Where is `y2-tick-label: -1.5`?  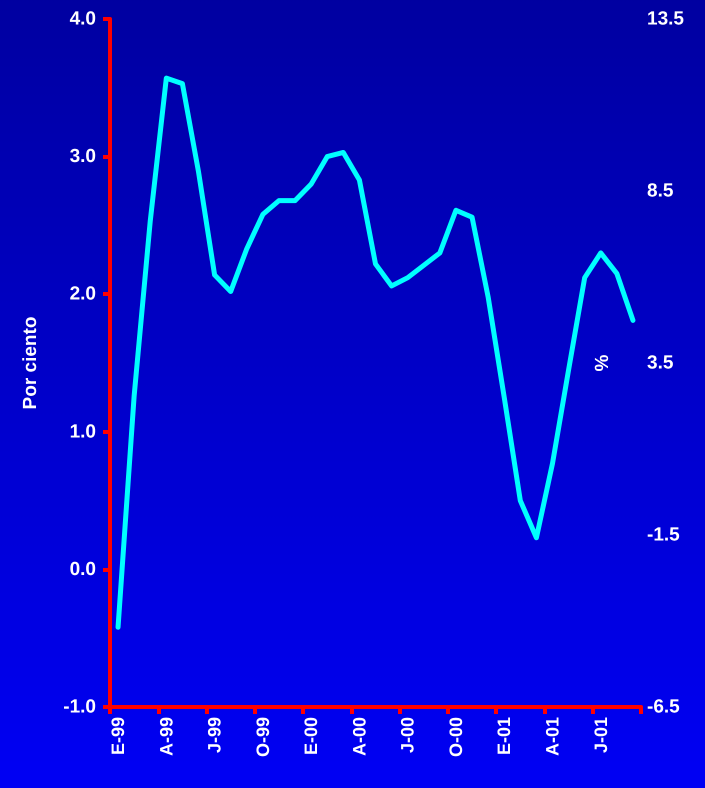
y2-tick-label: -1.5 is located at coordinates (663, 535).